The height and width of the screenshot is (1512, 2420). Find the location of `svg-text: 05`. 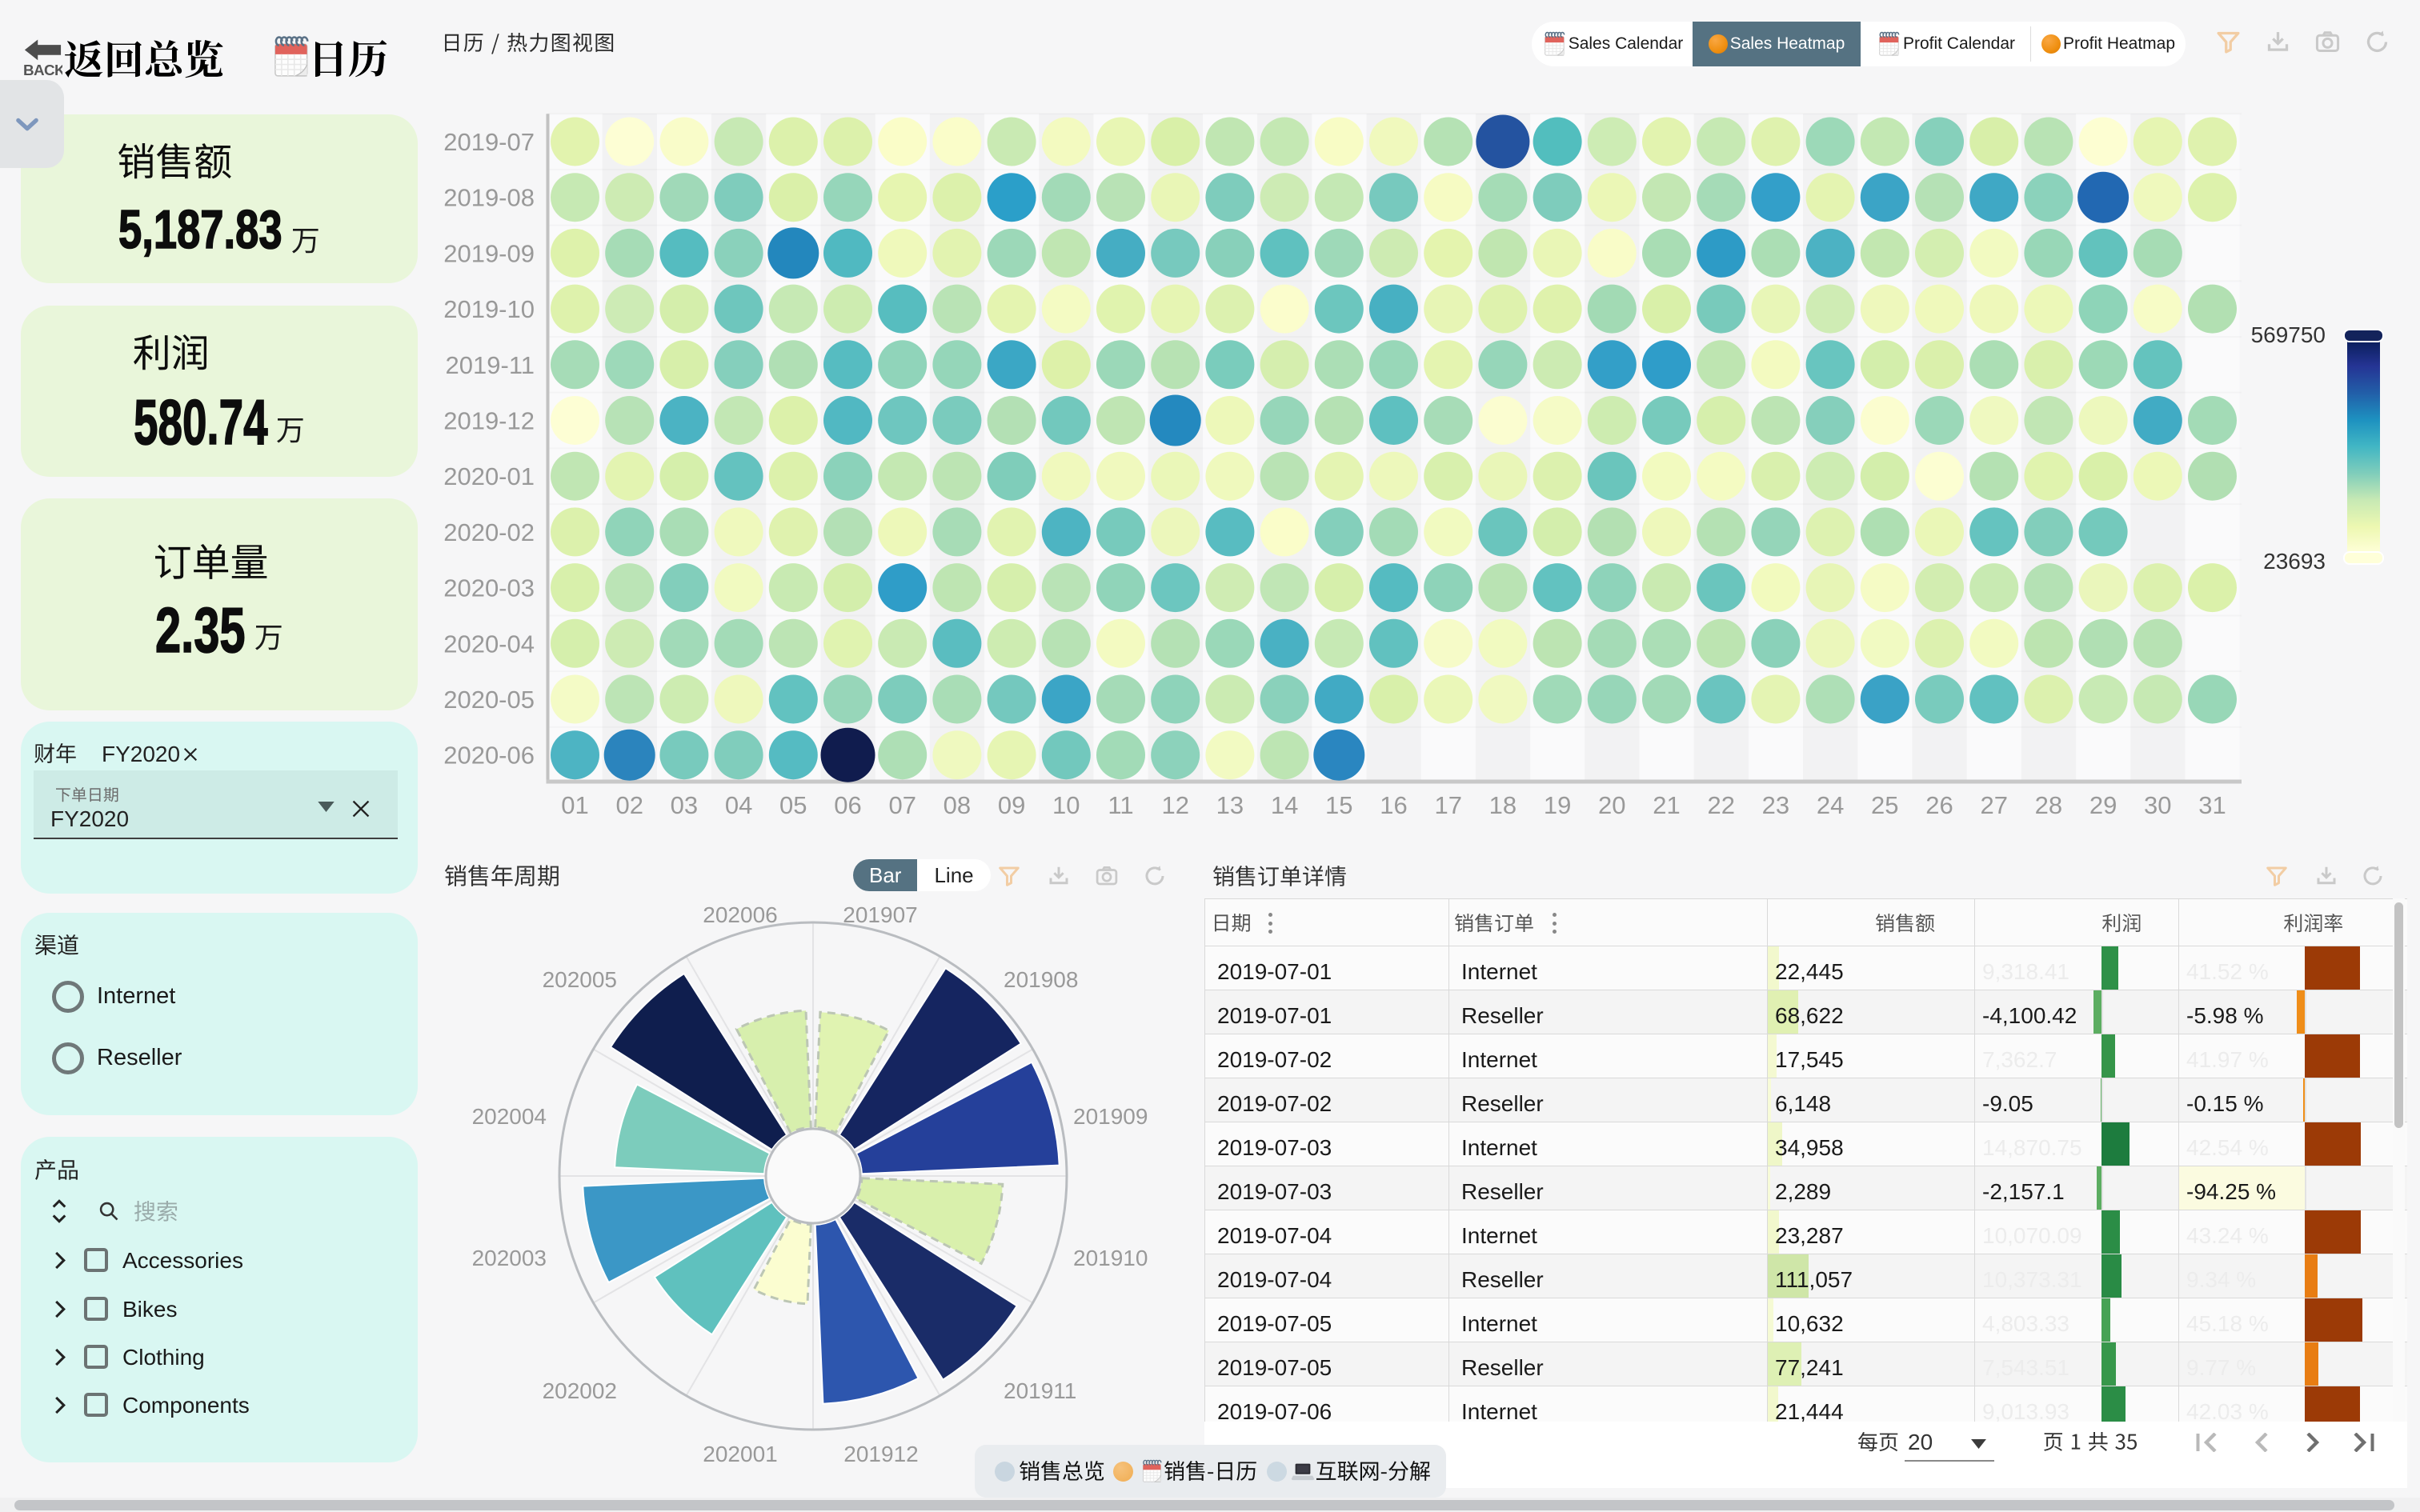

svg-text: 05 is located at coordinates (793, 805).